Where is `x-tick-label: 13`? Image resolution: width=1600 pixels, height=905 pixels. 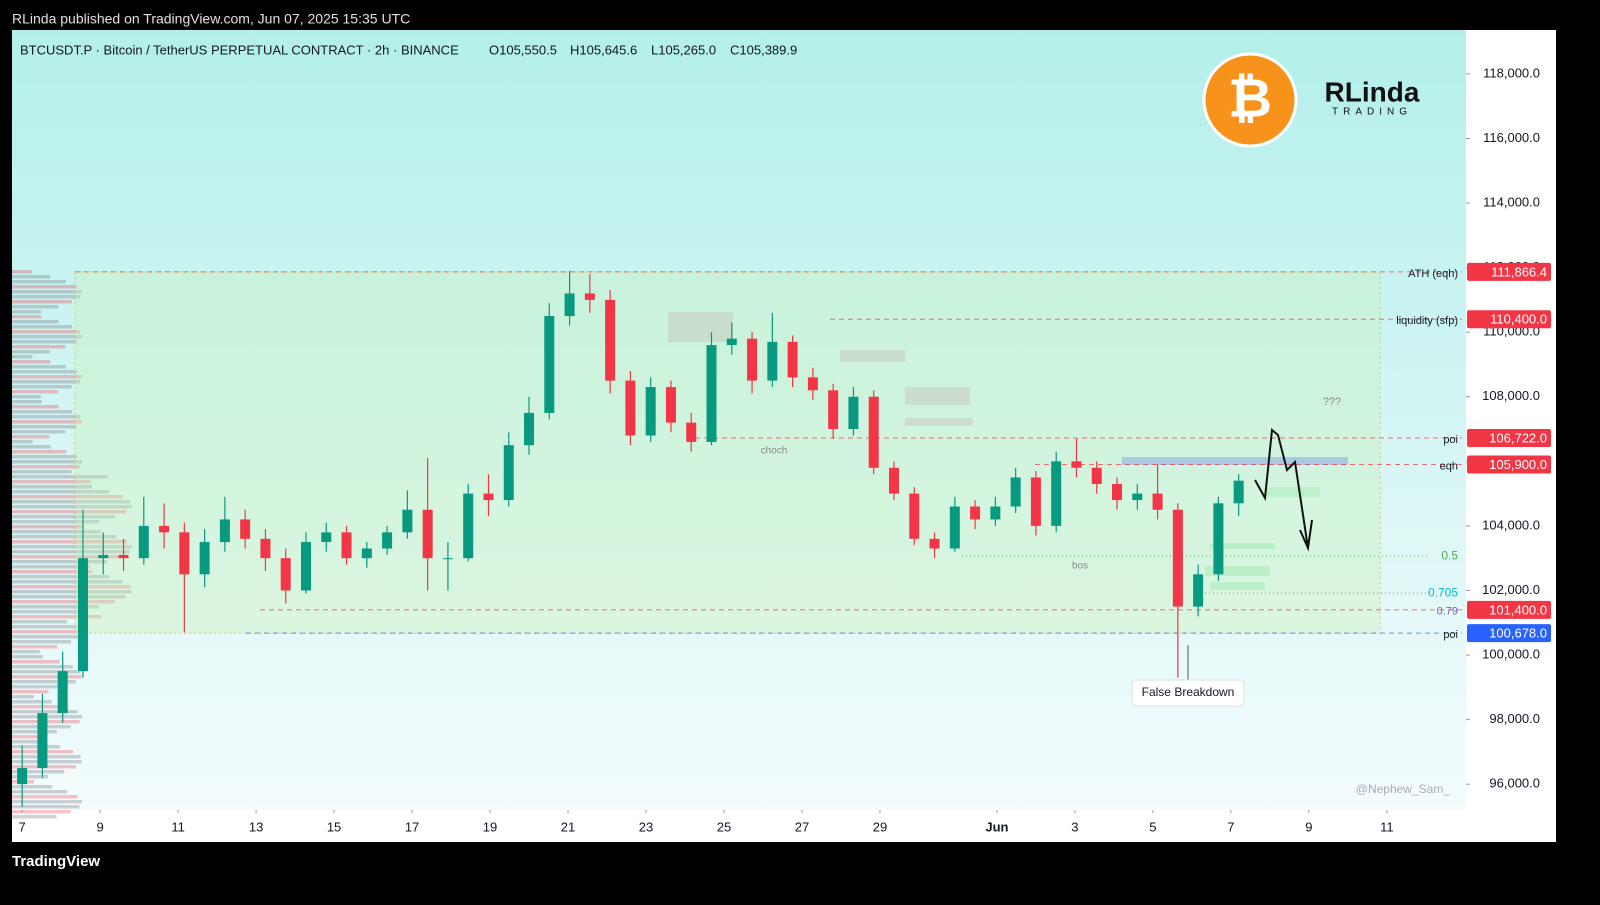 x-tick-label: 13 is located at coordinates (256, 826).